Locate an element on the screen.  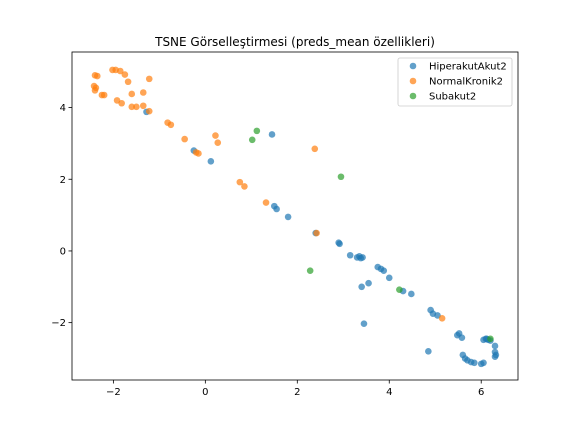
y-tick-label: −2 is located at coordinates (58, 323).